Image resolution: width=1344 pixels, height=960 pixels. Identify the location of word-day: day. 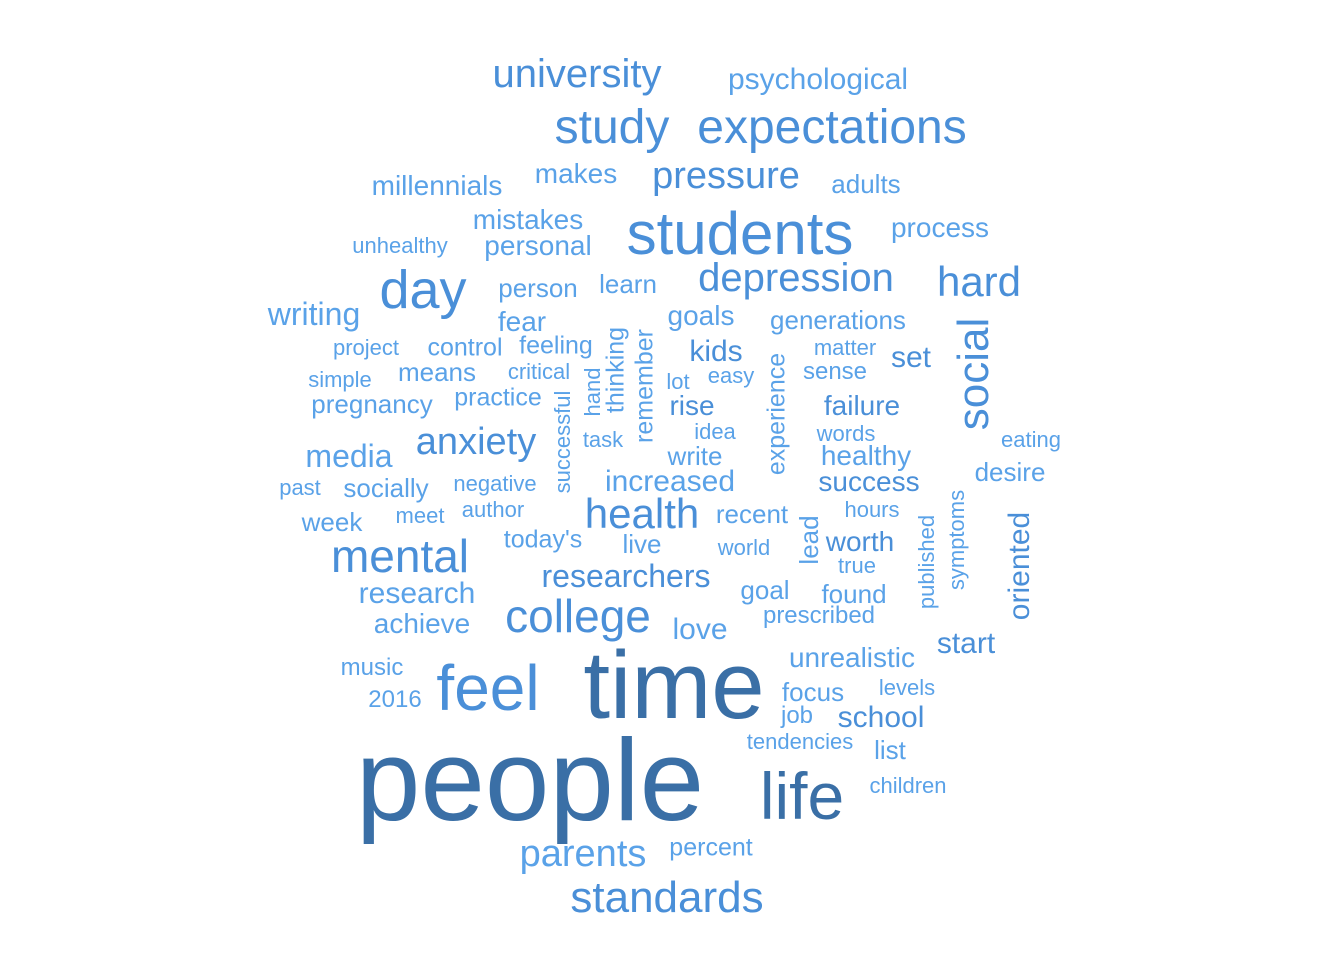
(423, 290).